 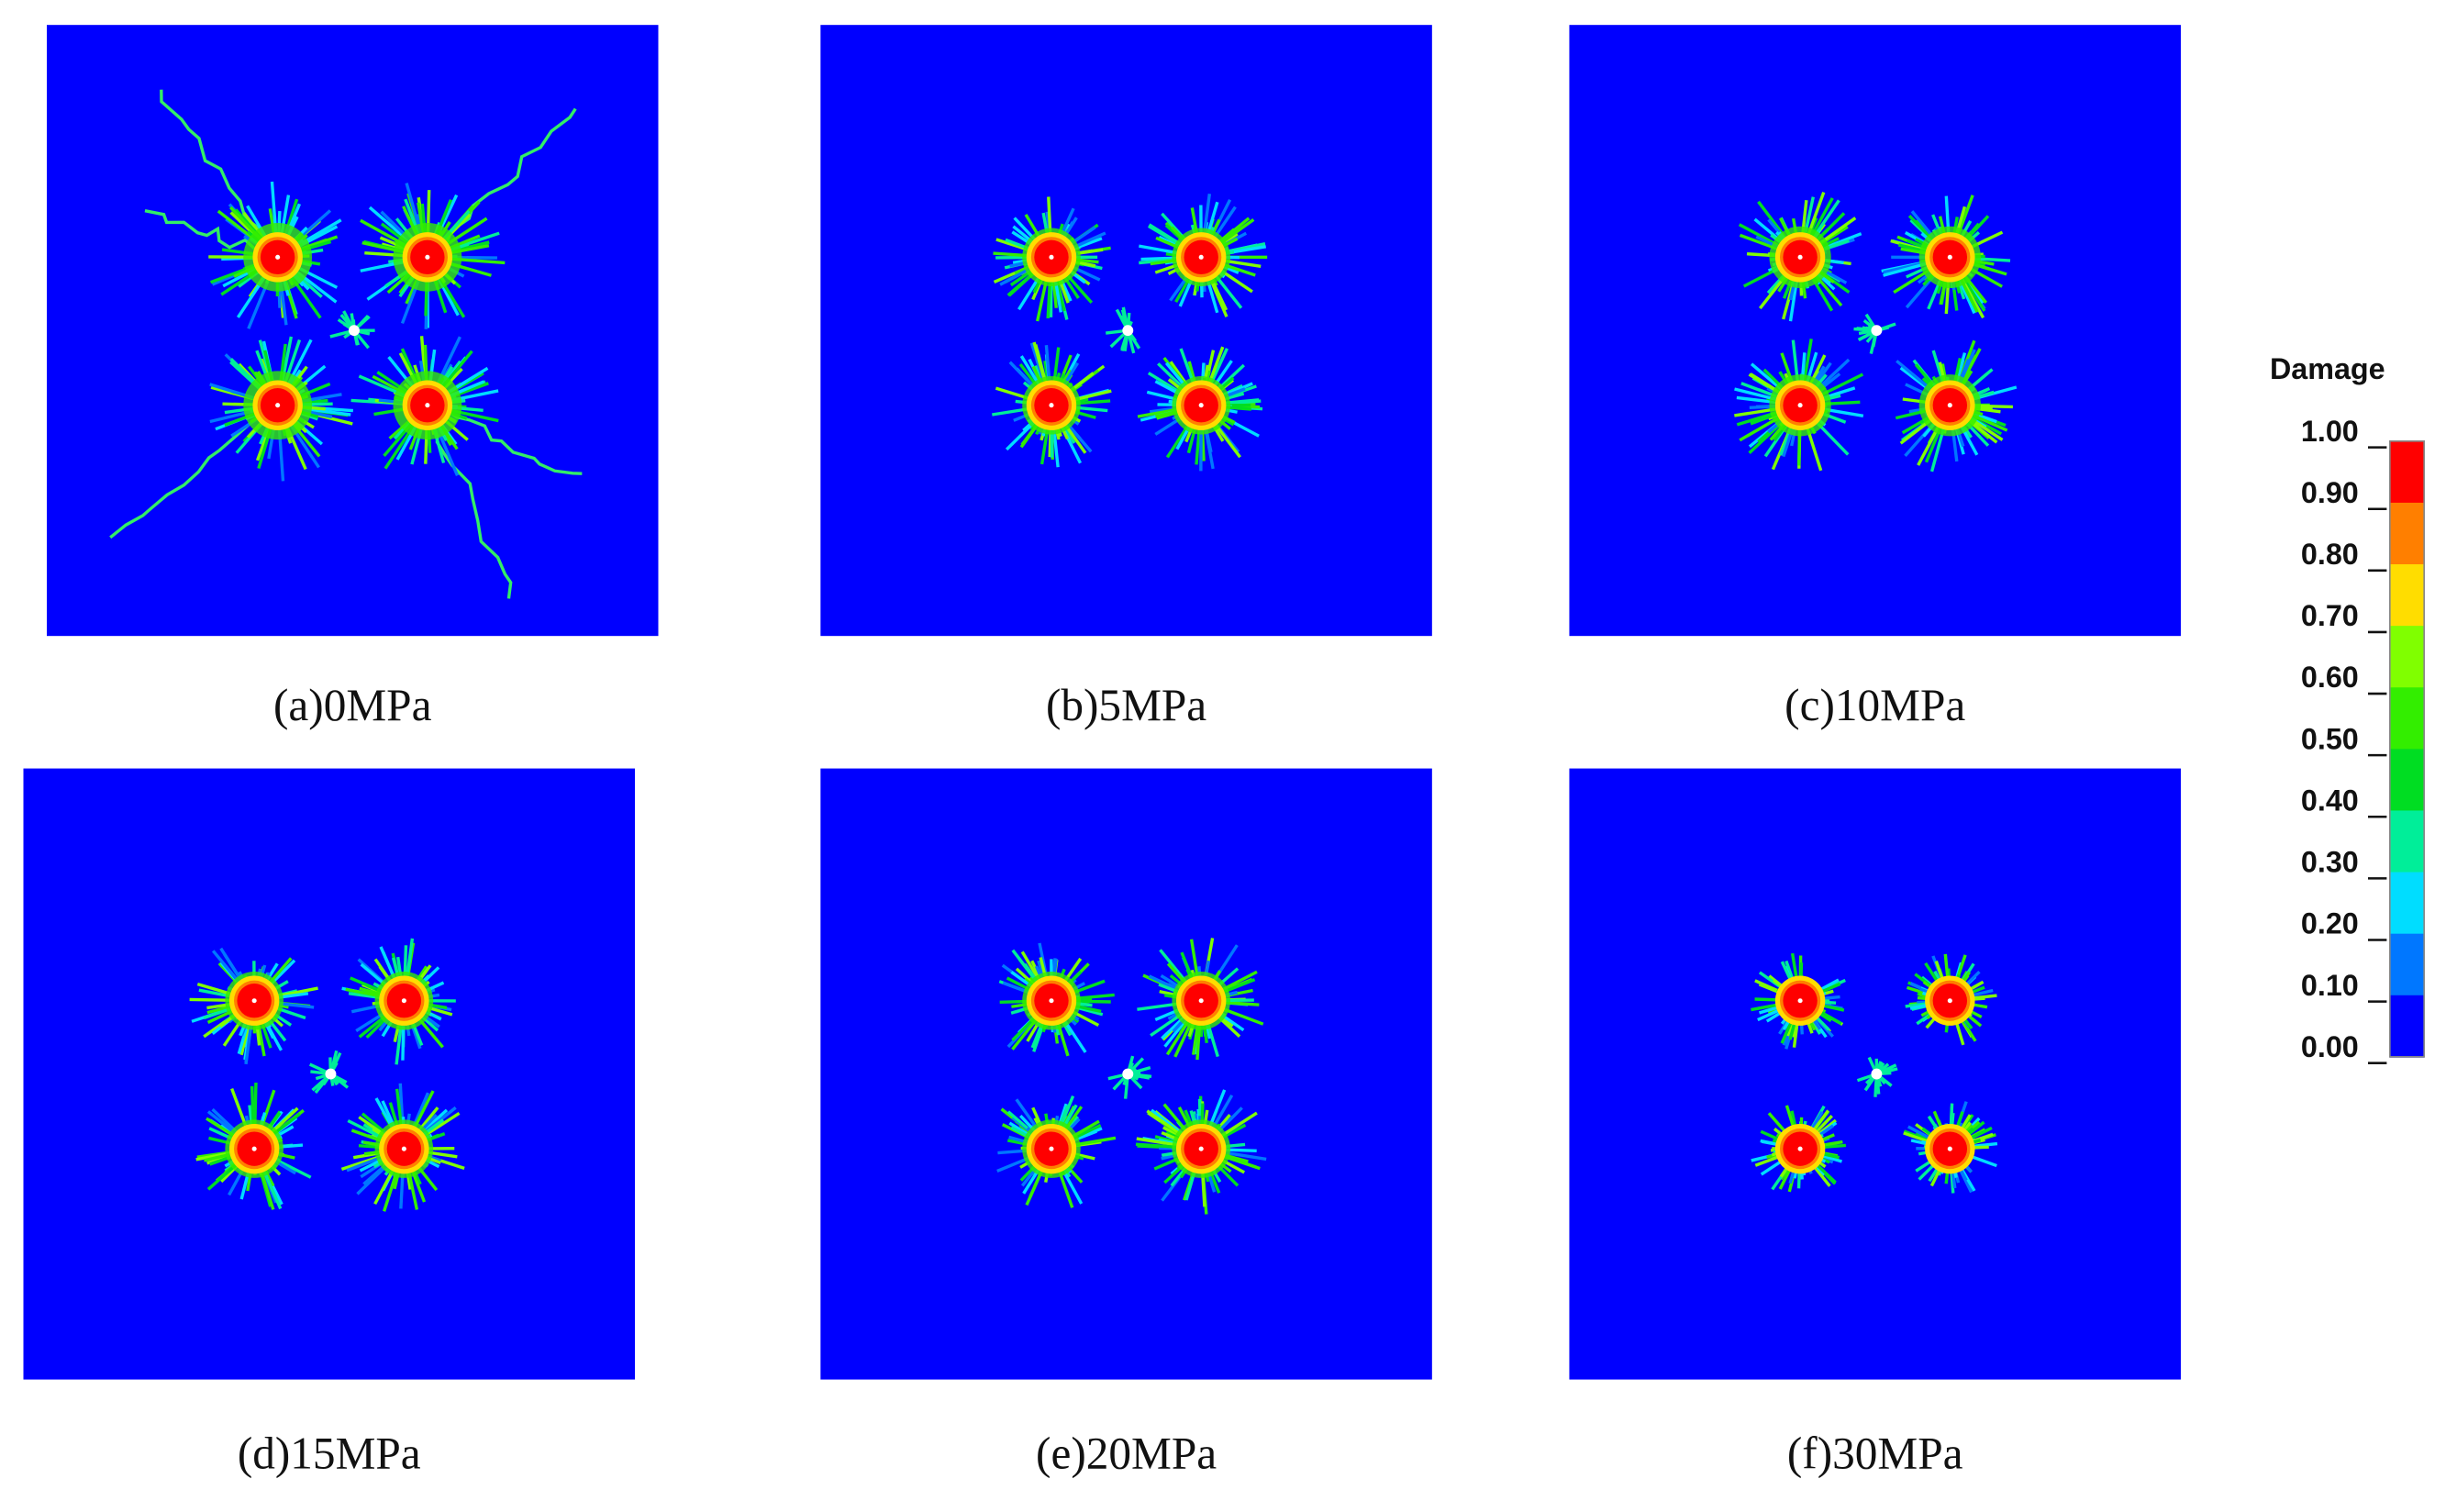 I want to click on colorbar-tick-label: 1.00, so click(x=2330, y=431).